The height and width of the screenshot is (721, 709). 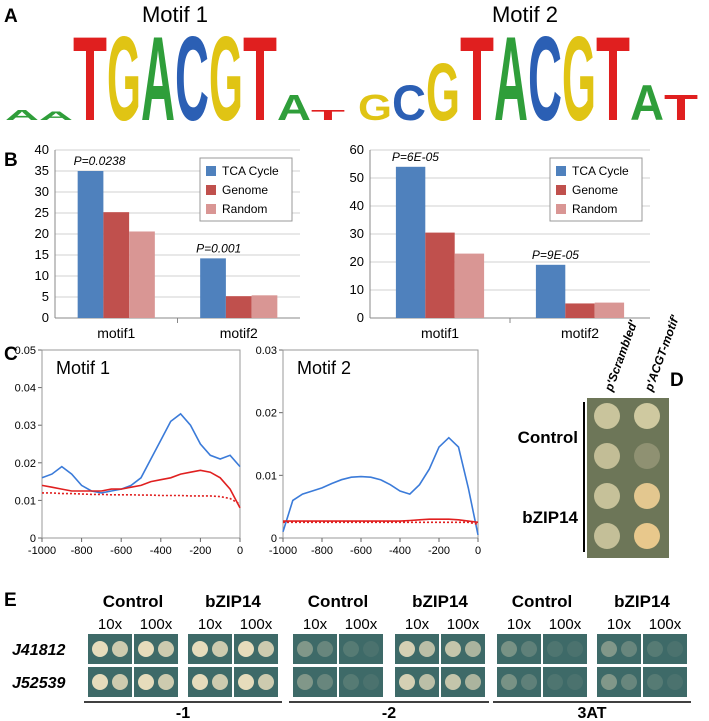 I want to click on p-value: P=6E-05, so click(x=415, y=157).